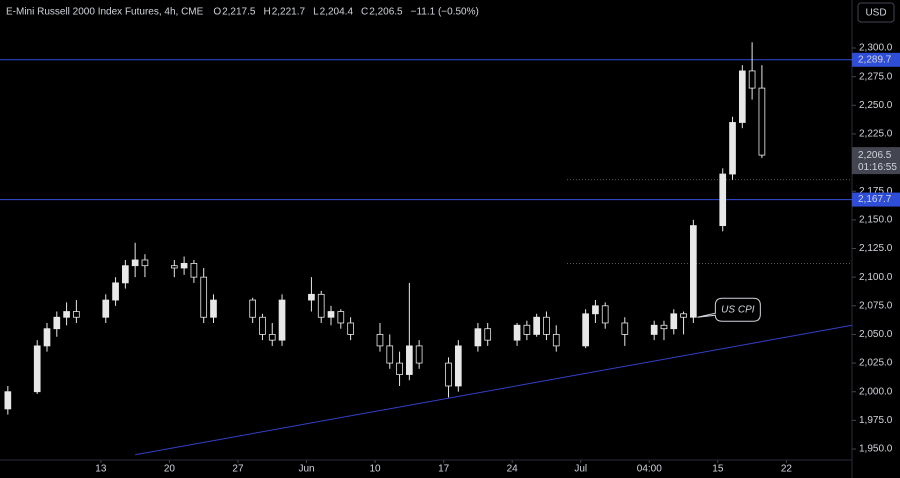 This screenshot has height=478, width=900. I want to click on y-tick-label: 2,300.0, so click(876, 48).